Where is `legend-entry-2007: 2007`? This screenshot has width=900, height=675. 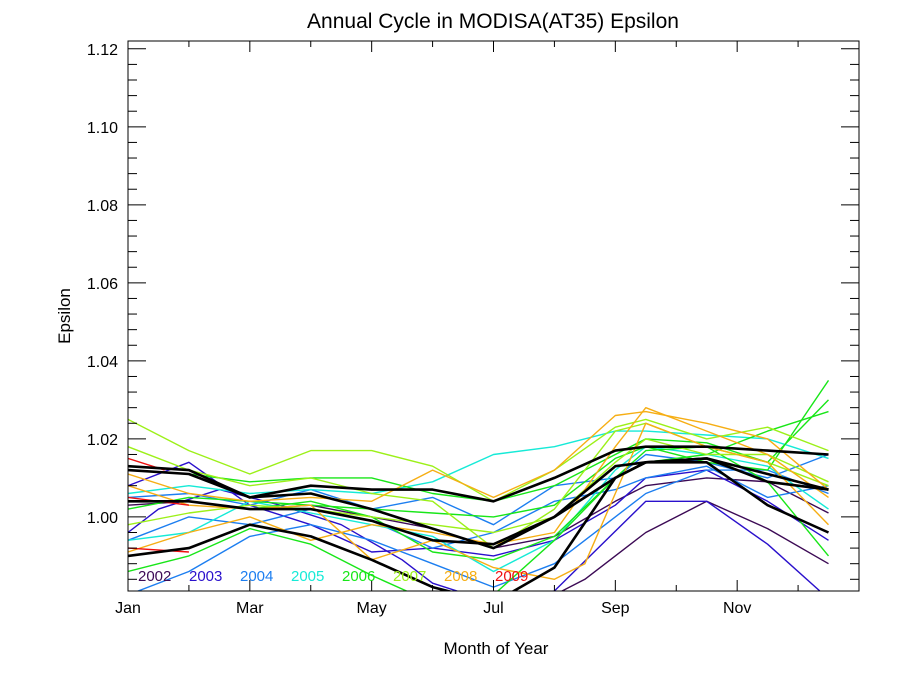 legend-entry-2007: 2007 is located at coordinates (409, 576).